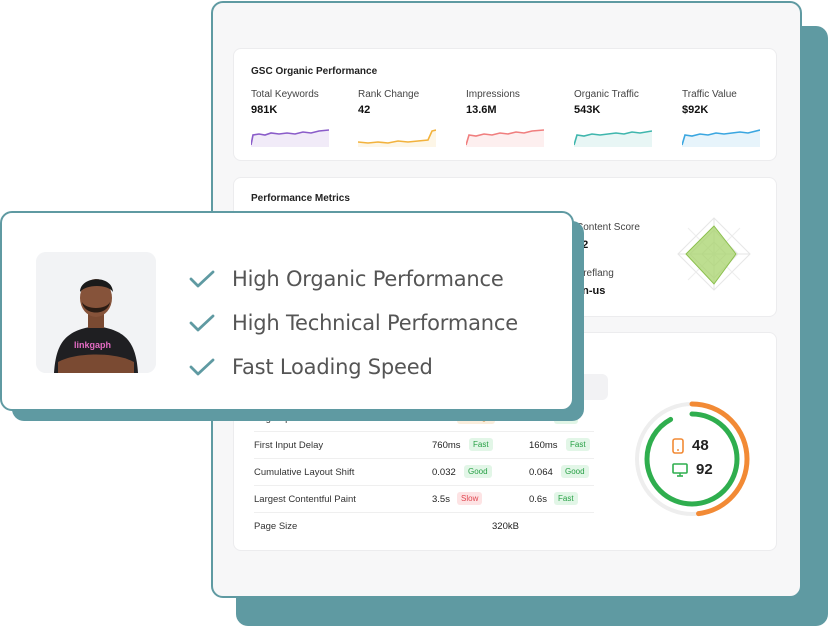 The width and height of the screenshot is (828, 626). Describe the element at coordinates (264, 110) in the screenshot. I see `metric-value: 981K` at that location.